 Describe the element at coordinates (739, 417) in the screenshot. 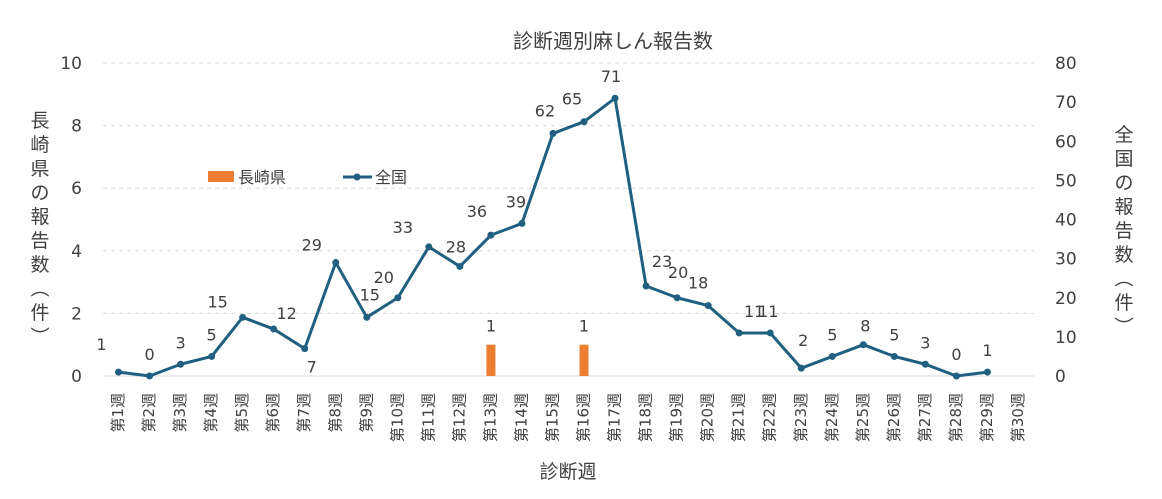

I see `x-tick-label: 第21週` at that location.